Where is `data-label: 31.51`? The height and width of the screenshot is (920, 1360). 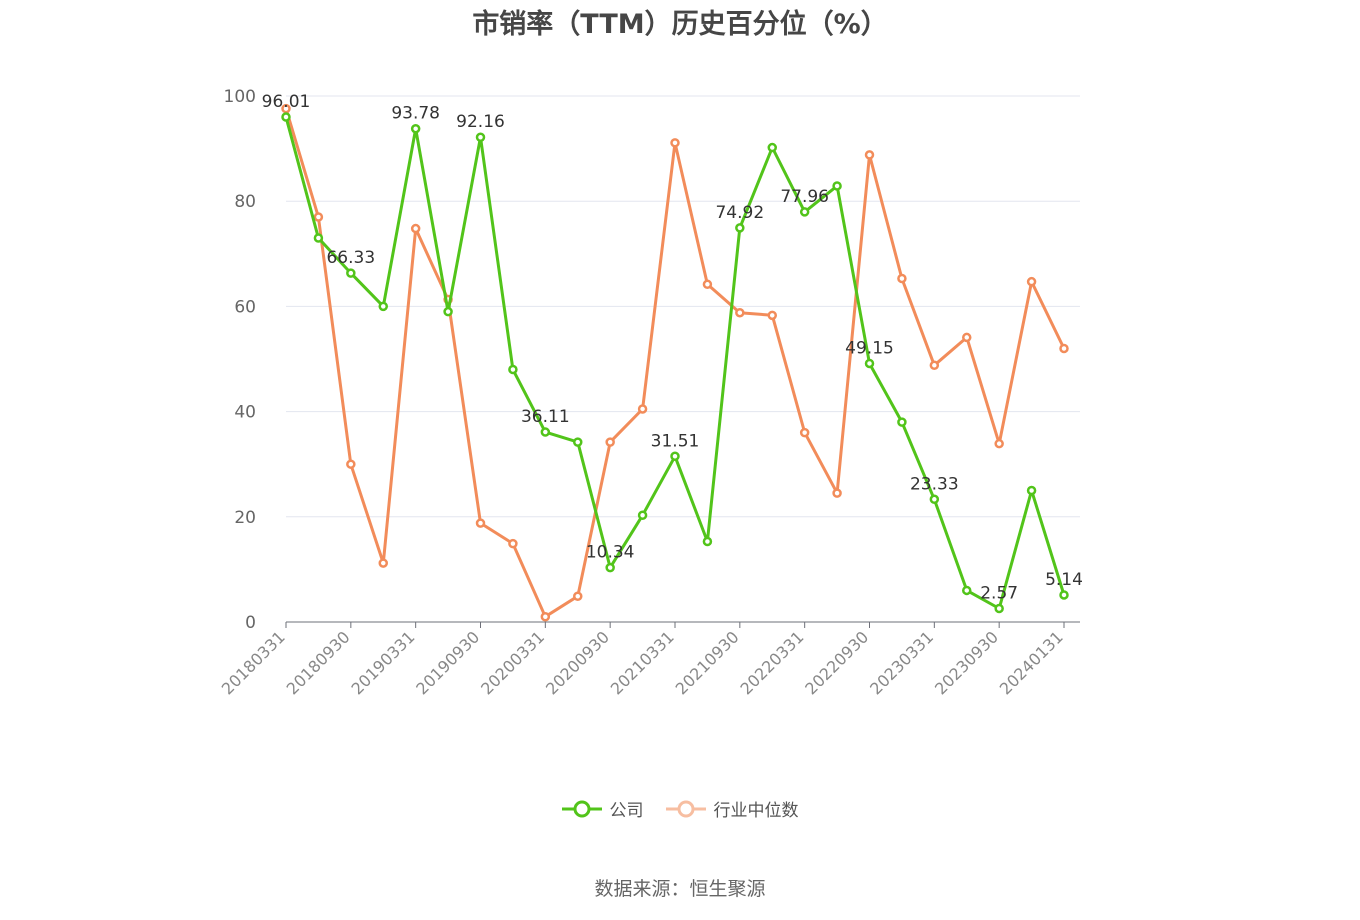
data-label: 31.51 is located at coordinates (675, 441).